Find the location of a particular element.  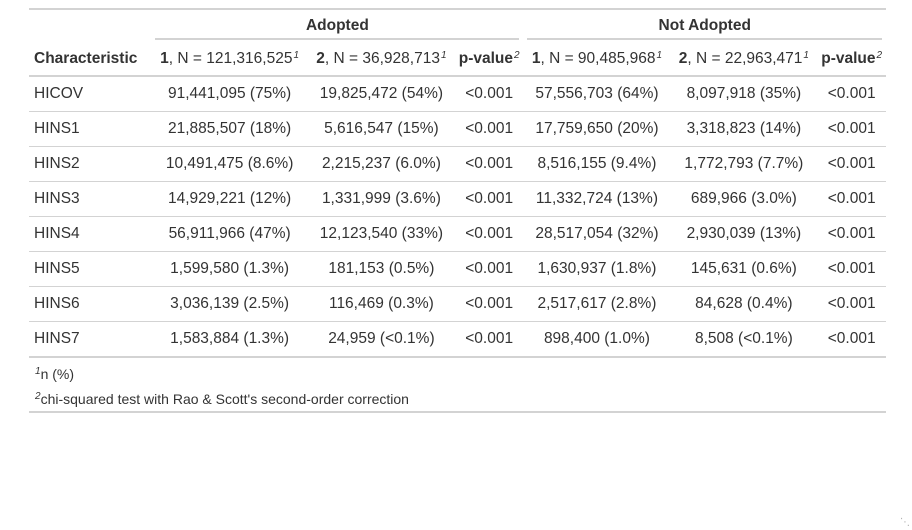

col-adopted-group-1-header: 1, N = 121,316,5251 is located at coordinates (229, 60).